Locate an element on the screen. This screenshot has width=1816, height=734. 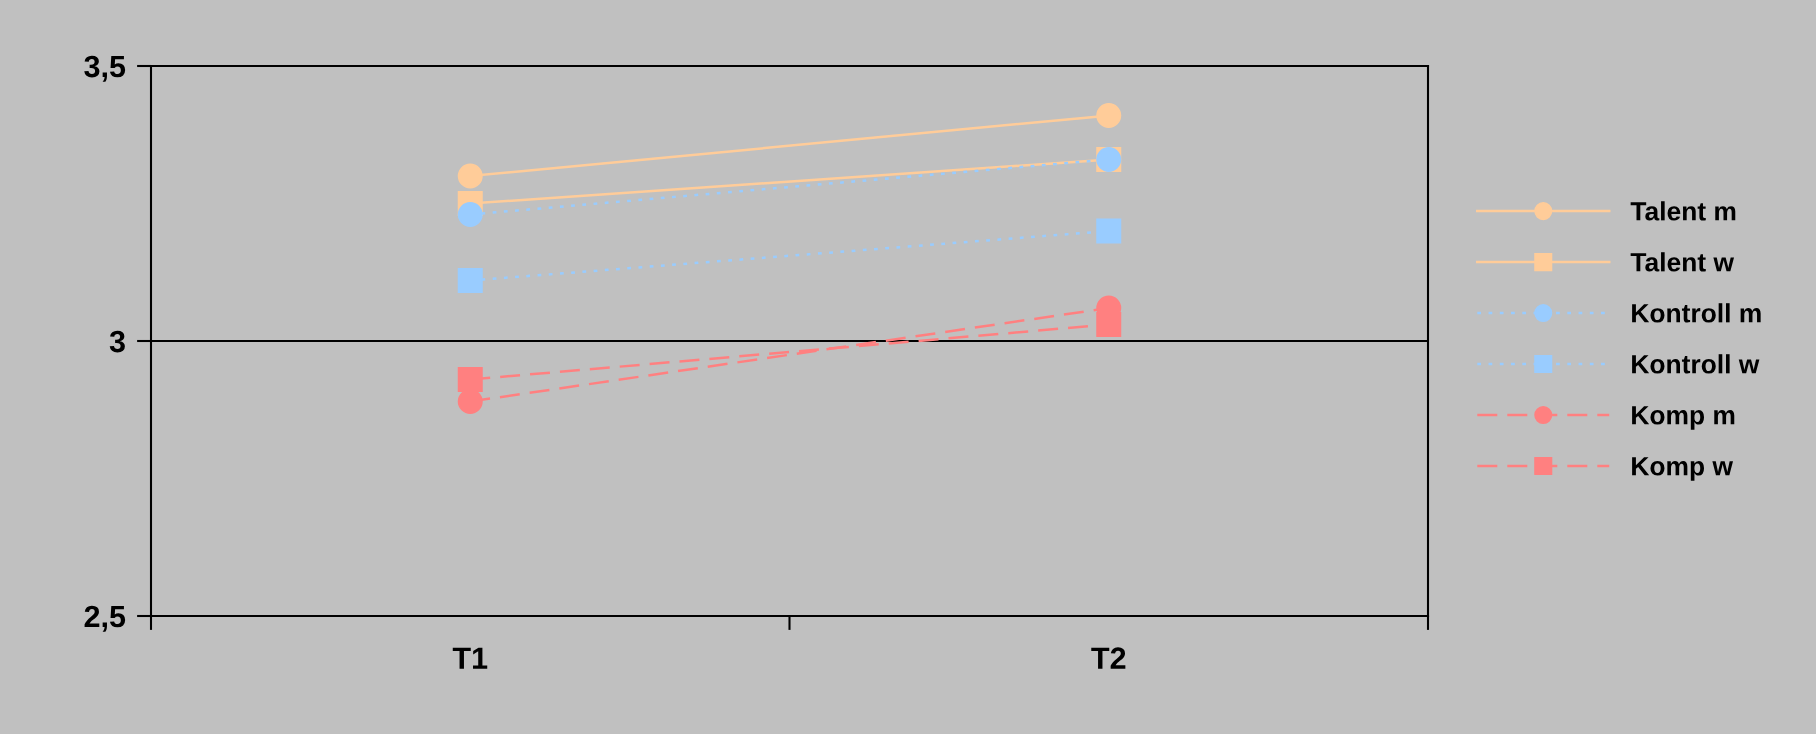
legend-label: Komp w is located at coordinates (1683, 469).